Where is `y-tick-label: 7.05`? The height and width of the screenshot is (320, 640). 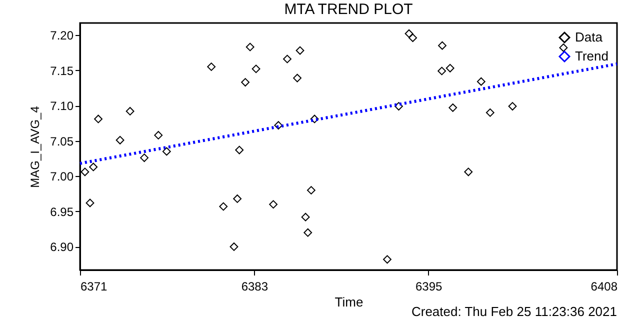 y-tick-label: 7.05 is located at coordinates (62, 141).